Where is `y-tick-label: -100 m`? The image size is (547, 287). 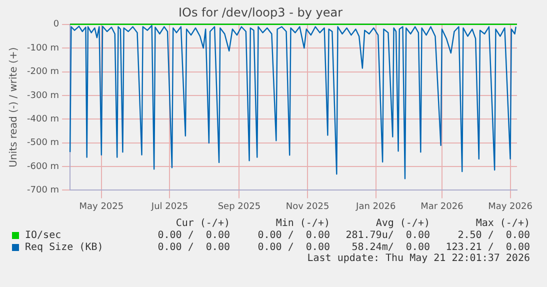 y-tick-label: -100 m is located at coordinates (43, 48).